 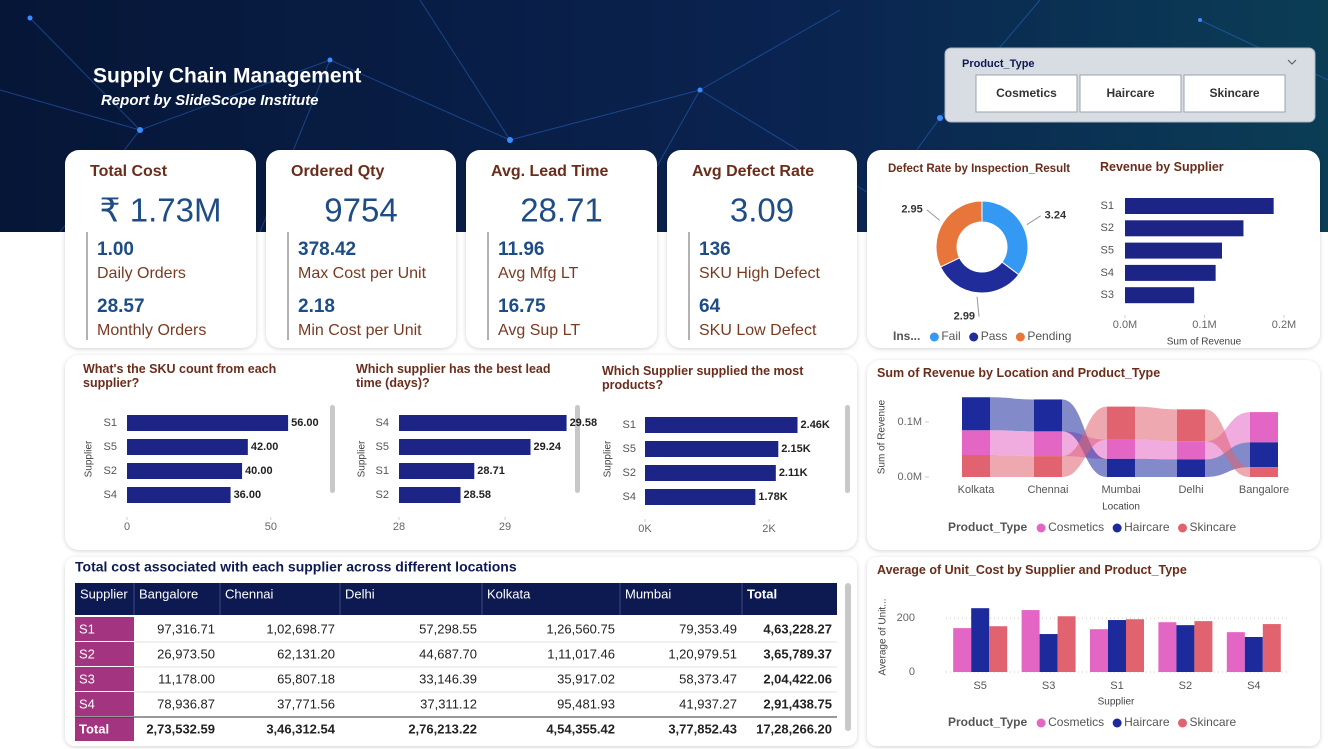 What do you see at coordinates (1204, 325) in the screenshot?
I see `x-tick-label: 0.1M` at bounding box center [1204, 325].